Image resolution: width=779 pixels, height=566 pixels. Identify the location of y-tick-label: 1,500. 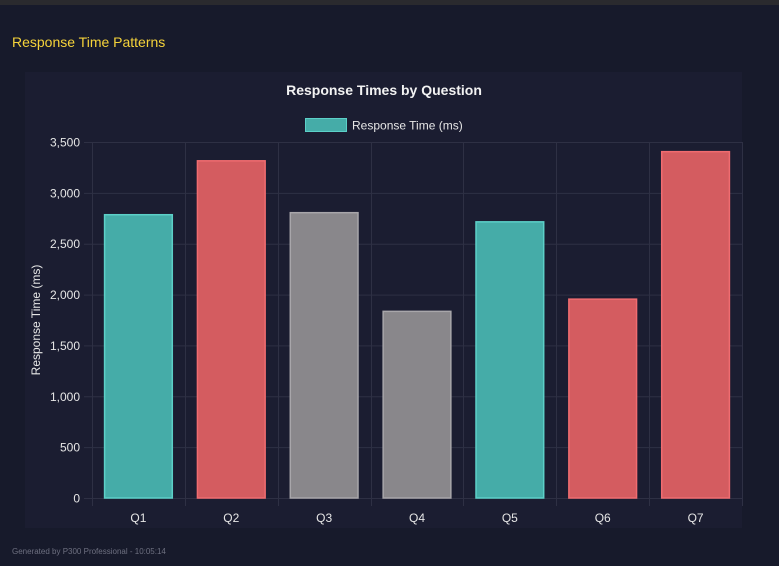
(65, 346).